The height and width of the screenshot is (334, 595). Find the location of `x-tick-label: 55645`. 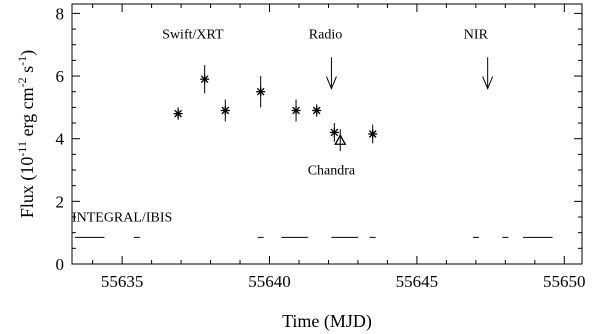

x-tick-label: 55645 is located at coordinates (417, 281).